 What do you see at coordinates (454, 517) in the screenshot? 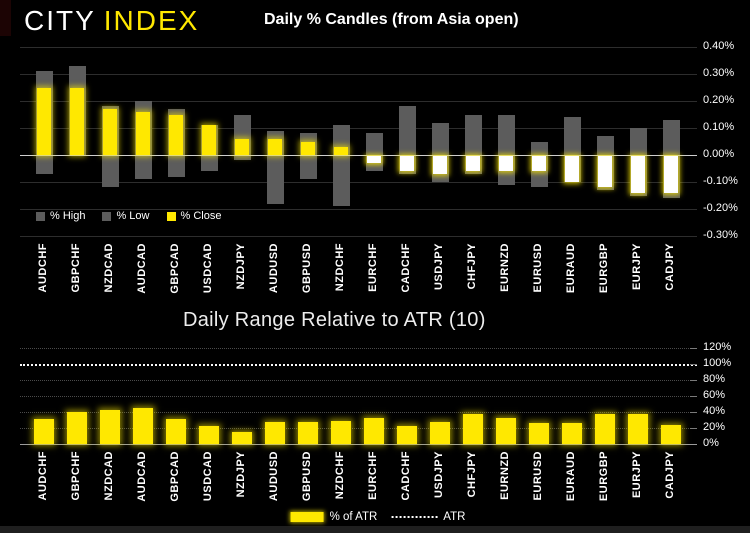
I see `atr-line-label: ATR` at bounding box center [454, 517].